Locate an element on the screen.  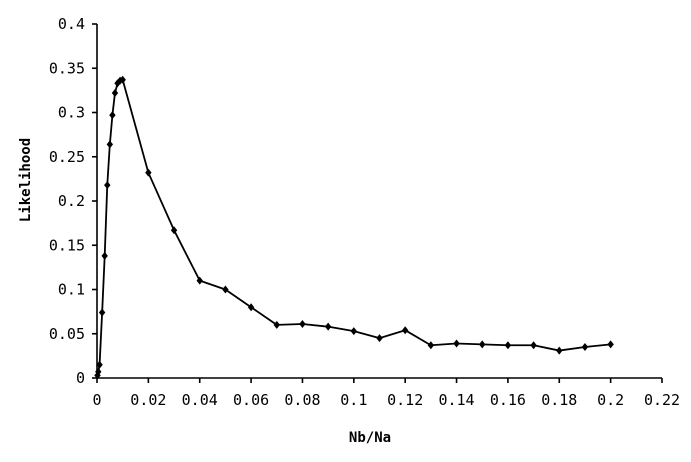
y-axis-ticks: 0 0.05 0.1 0.15 0.2 0.25 0.3 0.35 0.4 is located at coordinates (73, 201).